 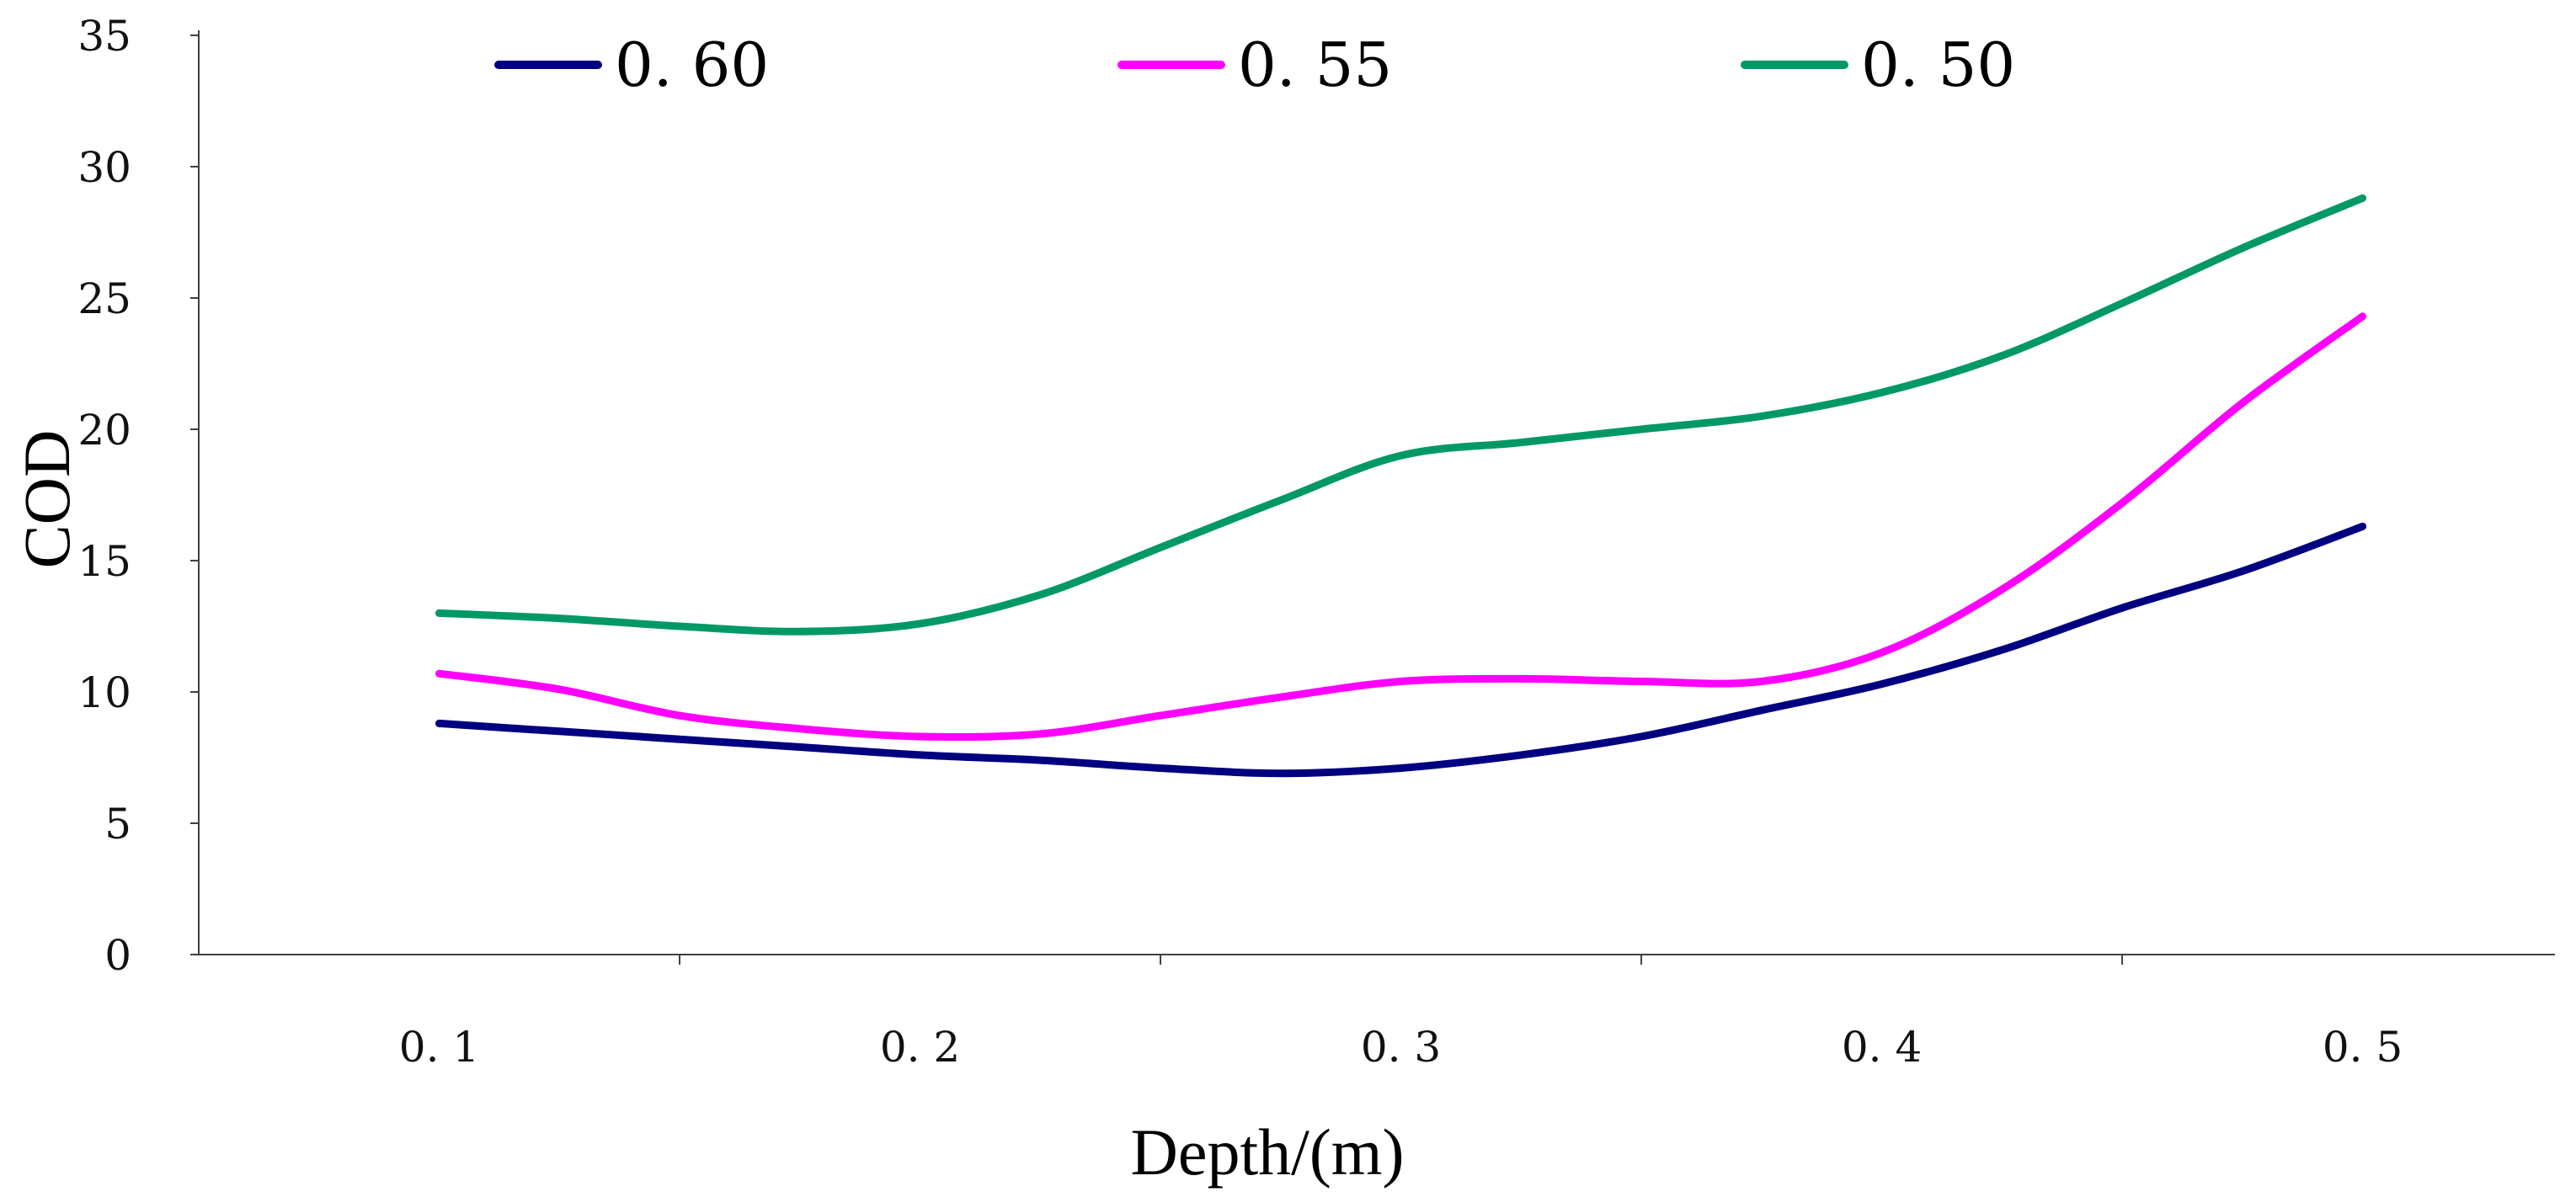 I want to click on x-axis-title: Depth/(m), so click(x=1268, y=1152).